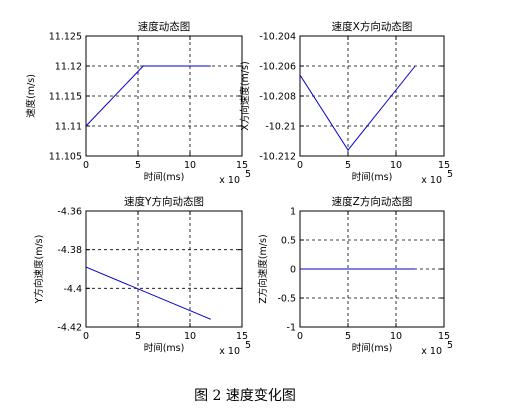  Describe the element at coordinates (72, 289) in the screenshot. I see `y-tick-label: -4.4` at that location.